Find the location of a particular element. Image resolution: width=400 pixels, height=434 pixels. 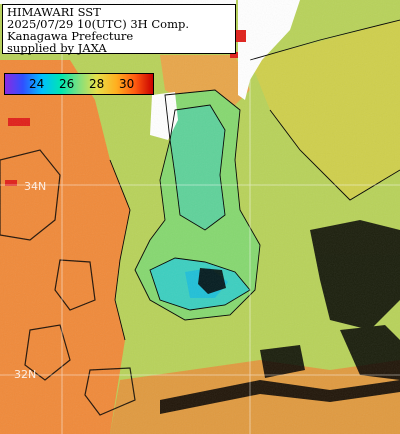

legend-tick-28: 28 is located at coordinates (97, 84).